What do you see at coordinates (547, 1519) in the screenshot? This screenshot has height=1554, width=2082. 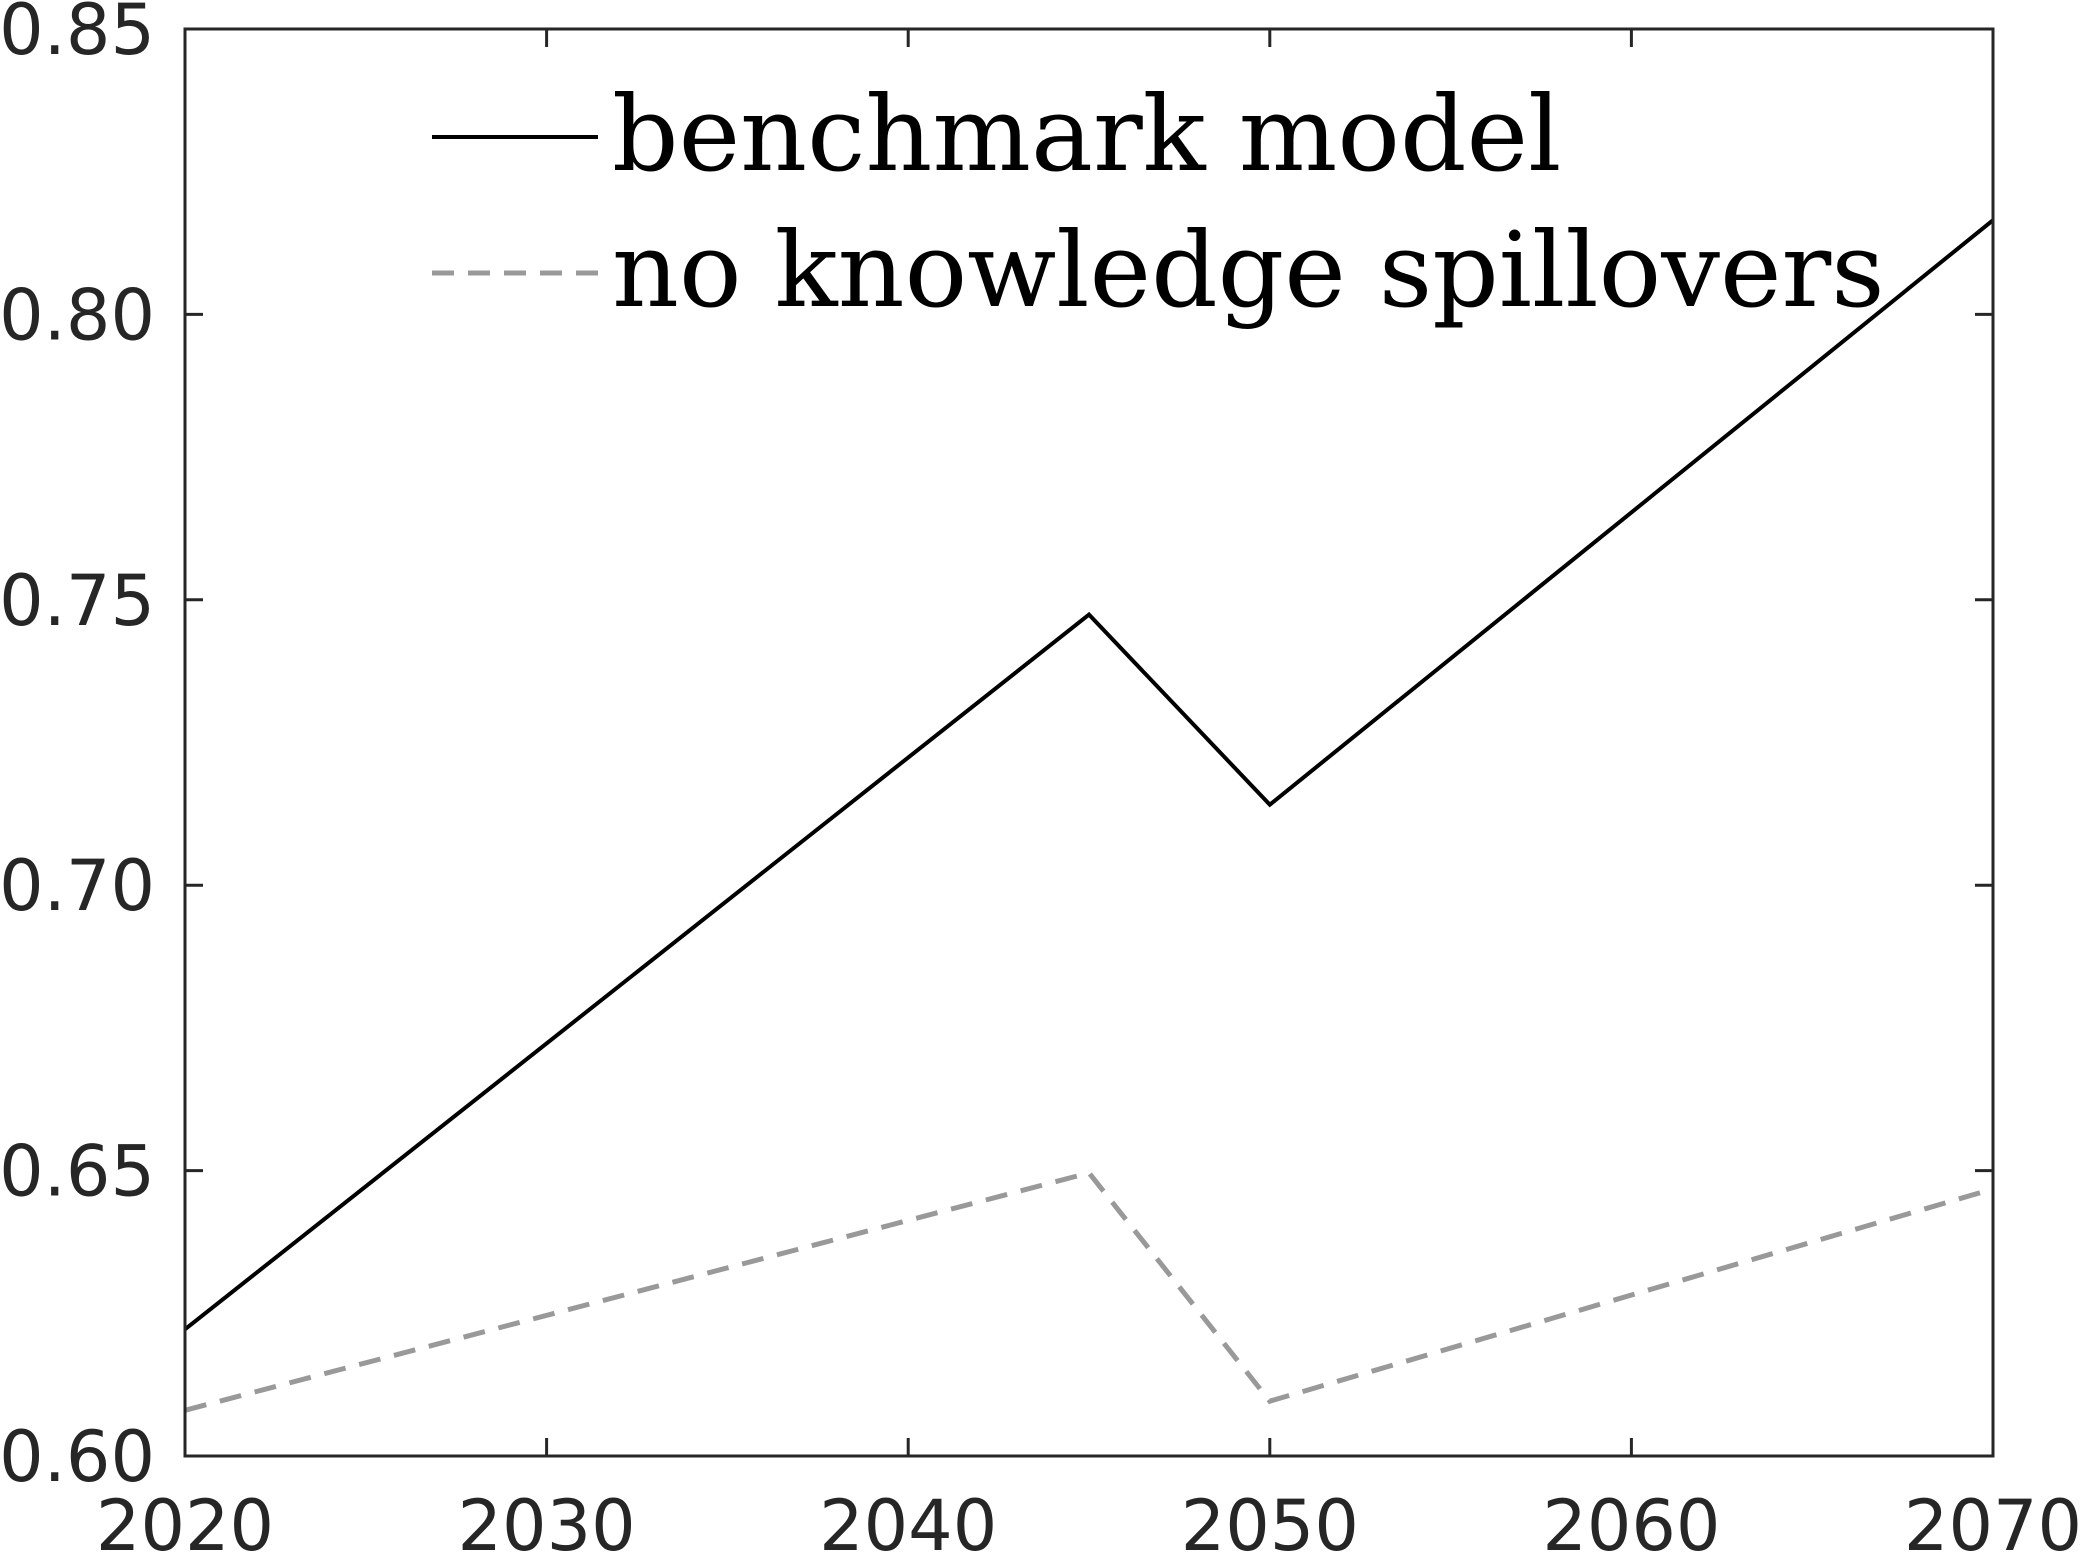 I see `x-tick-label-1: 2030` at bounding box center [547, 1519].